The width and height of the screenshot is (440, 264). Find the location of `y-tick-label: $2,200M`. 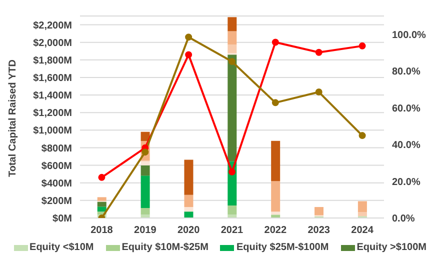

y-tick-label: $2,200M is located at coordinates (52, 26).